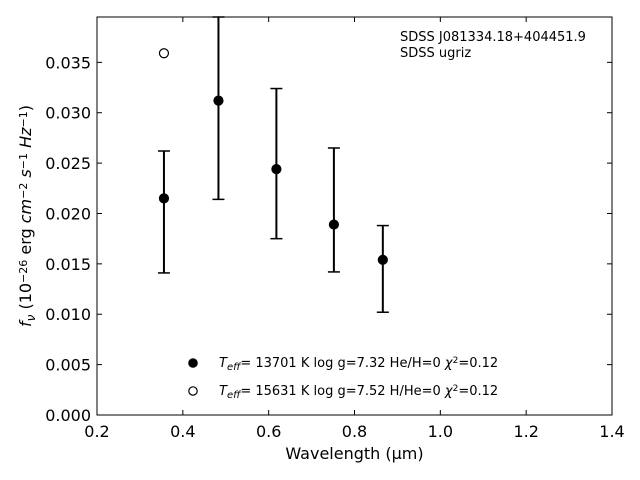 The width and height of the screenshot is (640, 480). What do you see at coordinates (68, 62) in the screenshot?
I see `y-tick-label: 0.035` at bounding box center [68, 62].